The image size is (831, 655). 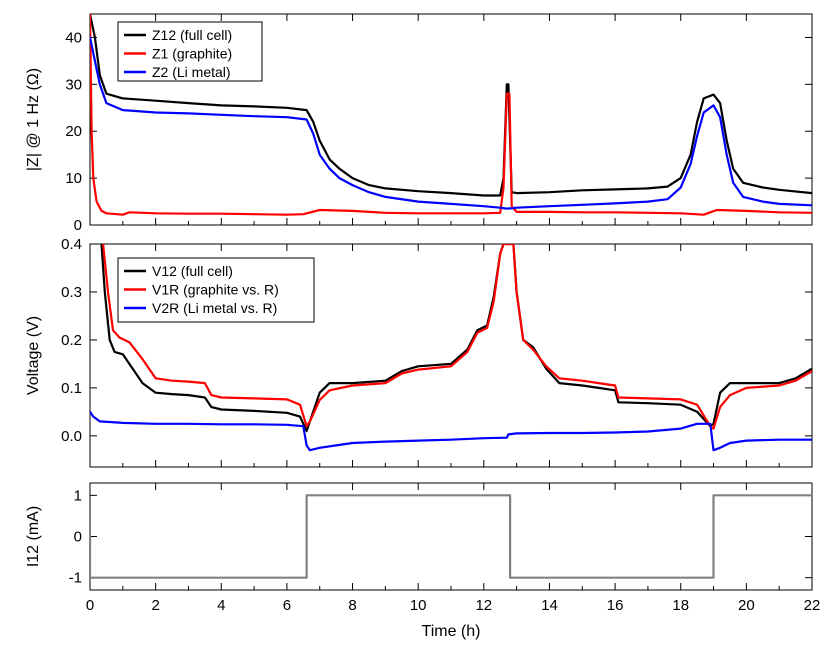 I want to click on x-tick-label: 10, so click(x=418, y=605).